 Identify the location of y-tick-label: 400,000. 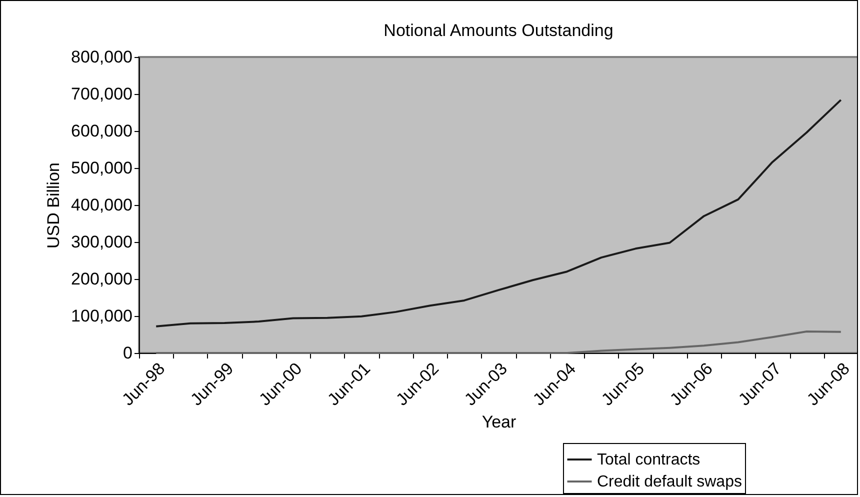
(101, 205).